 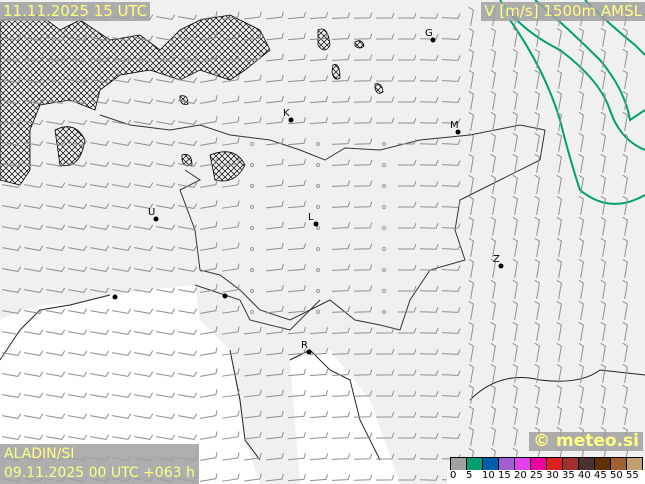 I want to click on city-label: Z, so click(x=496, y=259).